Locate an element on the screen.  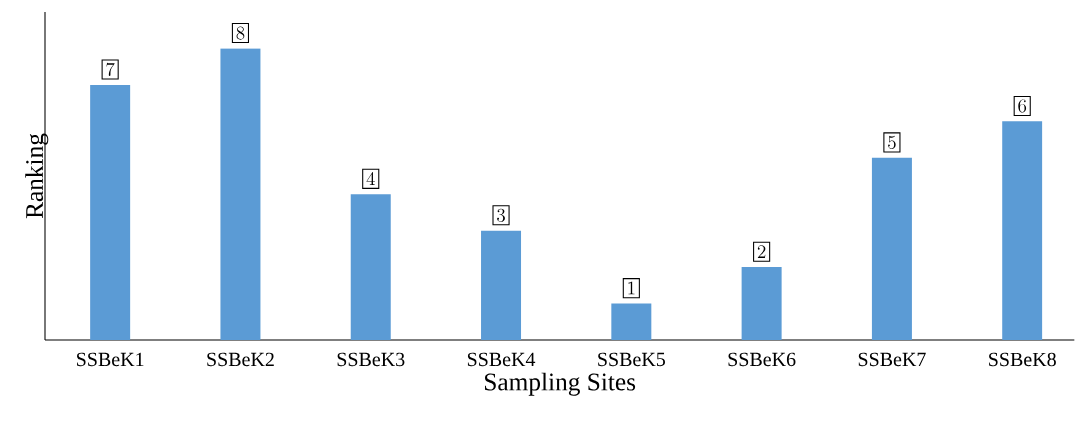
x-tick-label: SSBeK2 is located at coordinates (240, 359).